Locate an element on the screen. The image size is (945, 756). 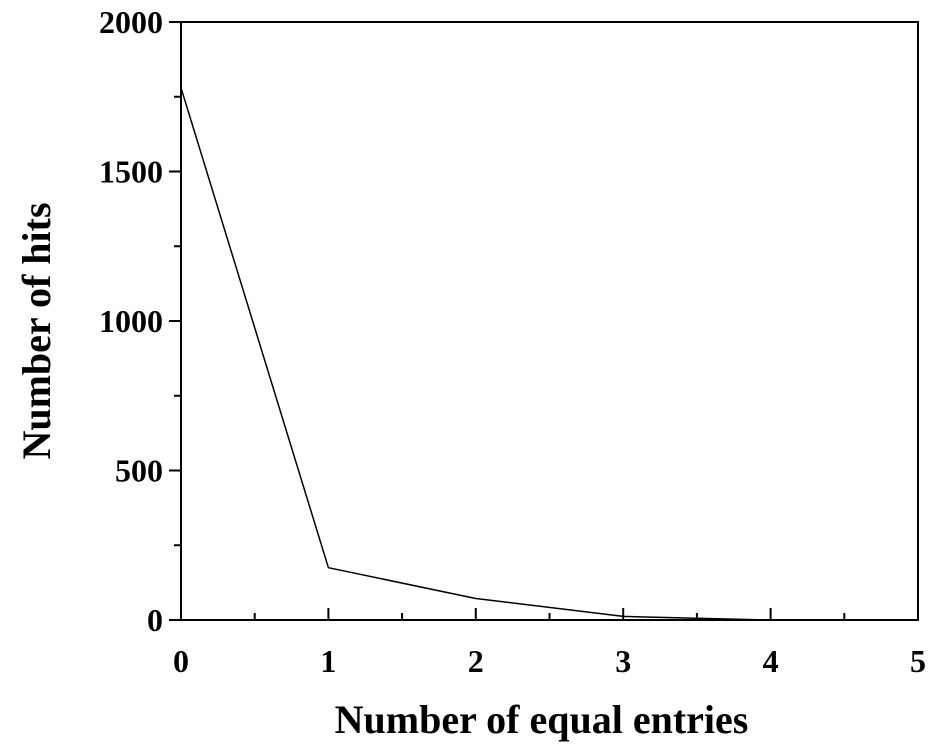
x-tick-label: 4 is located at coordinates (771, 661).